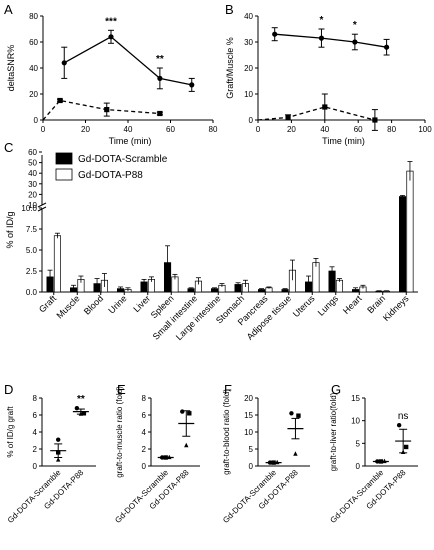 Image resolution: width=434 pixels, height=550 pixels. What do you see at coordinates (228, 389) in the screenshot?
I see `panel-label-f: F` at bounding box center [228, 389].